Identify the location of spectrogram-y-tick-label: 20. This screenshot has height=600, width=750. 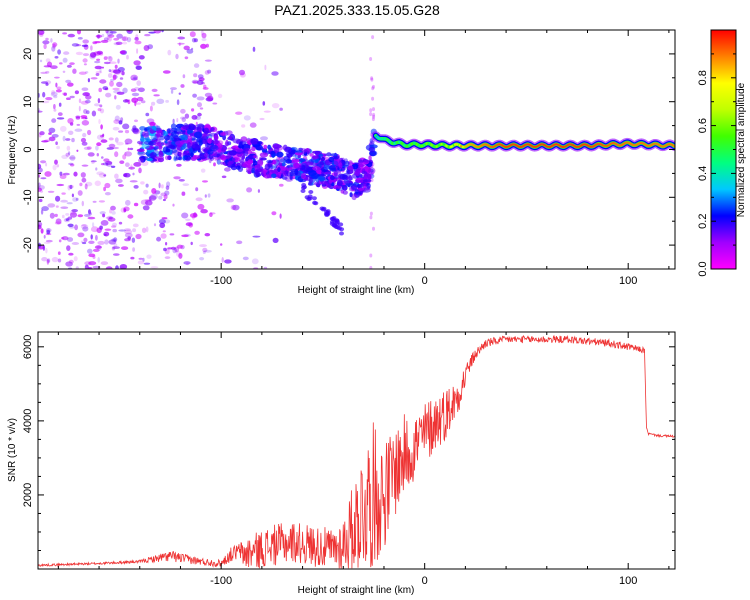
(28, 54).